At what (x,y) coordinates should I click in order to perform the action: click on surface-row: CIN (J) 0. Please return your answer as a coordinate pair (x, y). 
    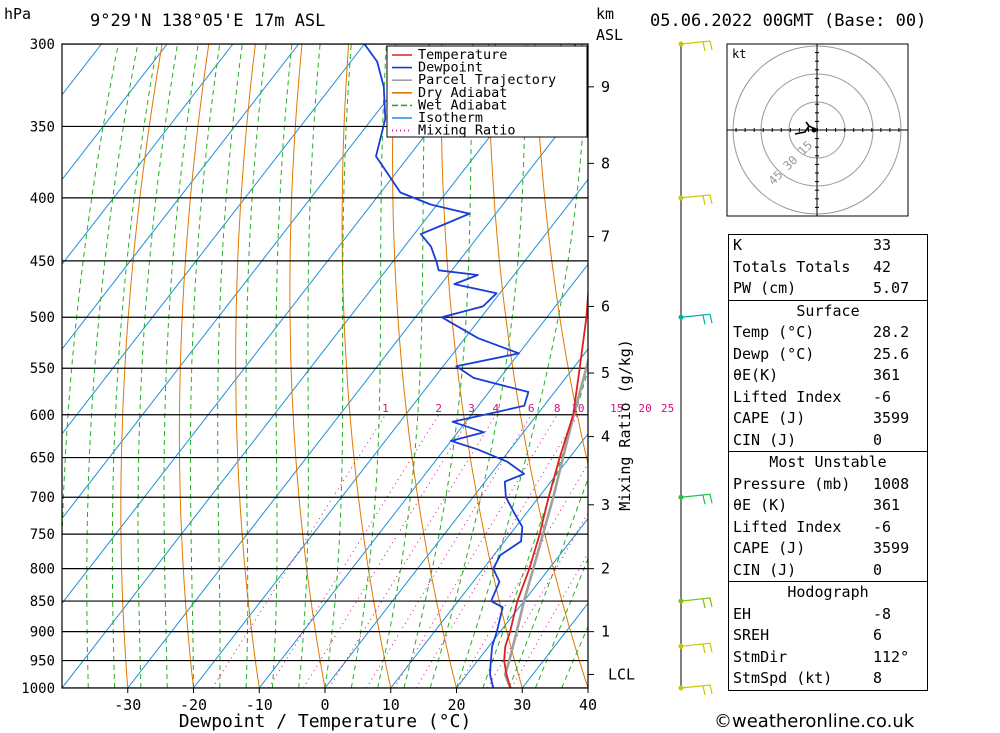
    Looking at the image, I should click on (828, 441).